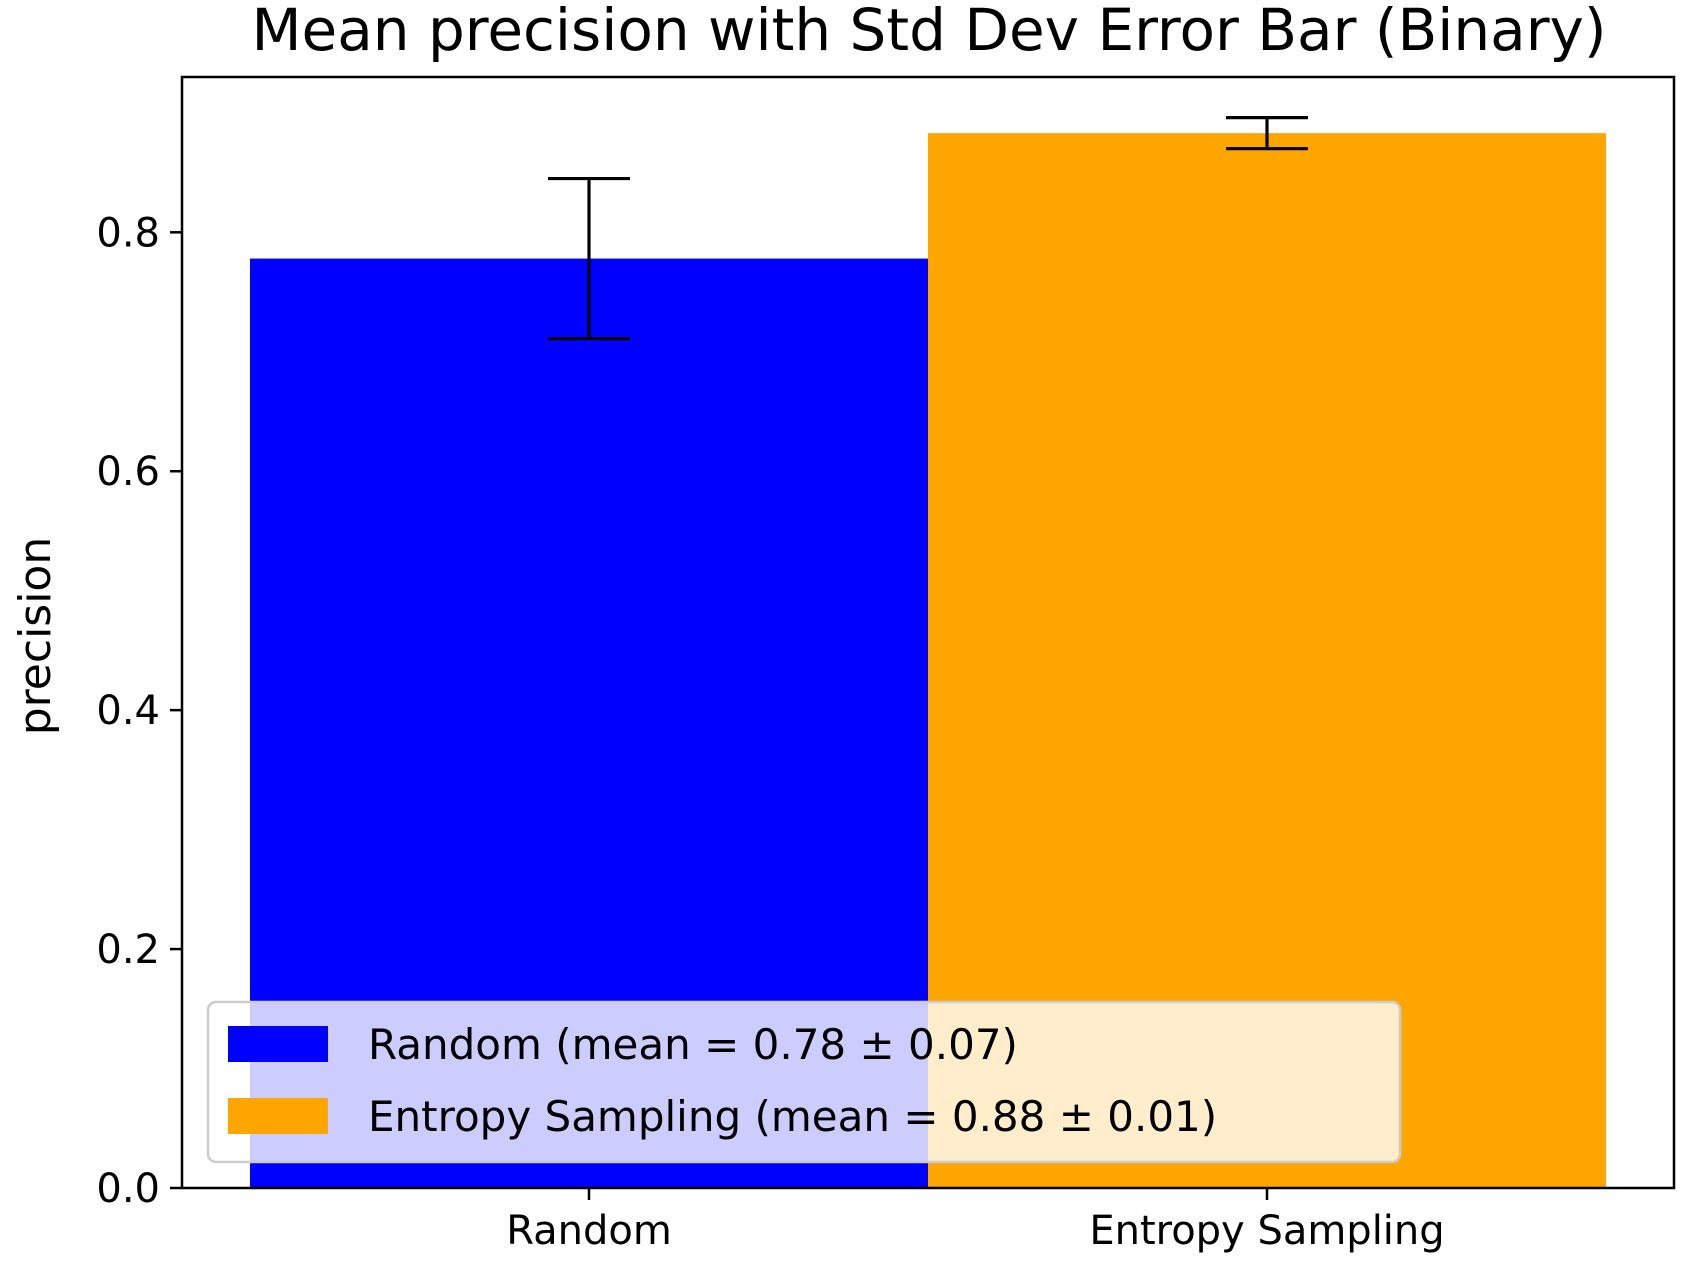 This screenshot has height=1262, width=1703. What do you see at coordinates (804, 1082) in the screenshot?
I see `legend-box` at bounding box center [804, 1082].